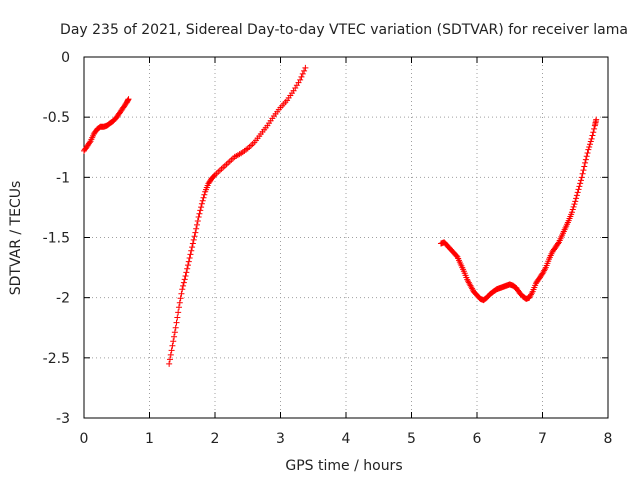 The width and height of the screenshot is (640, 480). Describe the element at coordinates (65, 58) in the screenshot. I see `y-tick-label: 0` at that location.